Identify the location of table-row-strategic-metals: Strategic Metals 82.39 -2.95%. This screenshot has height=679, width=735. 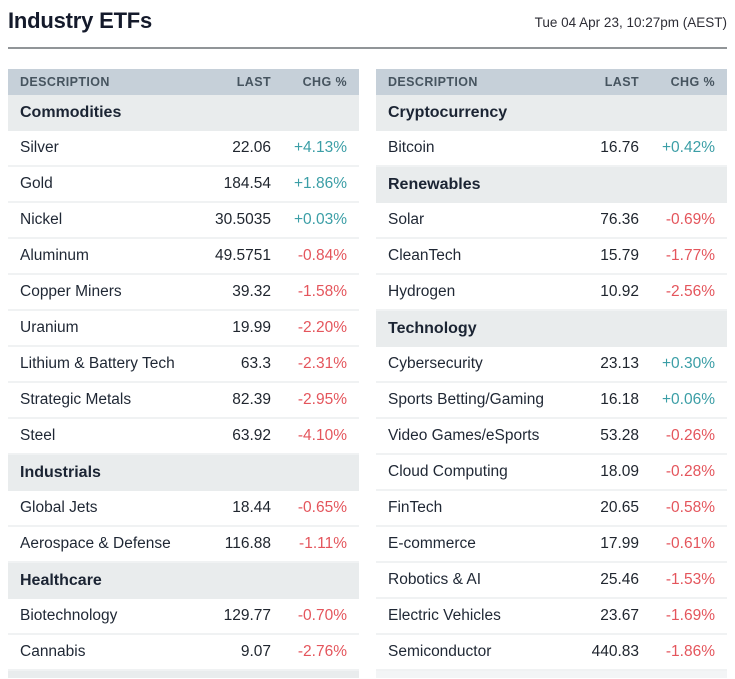
(183, 401).